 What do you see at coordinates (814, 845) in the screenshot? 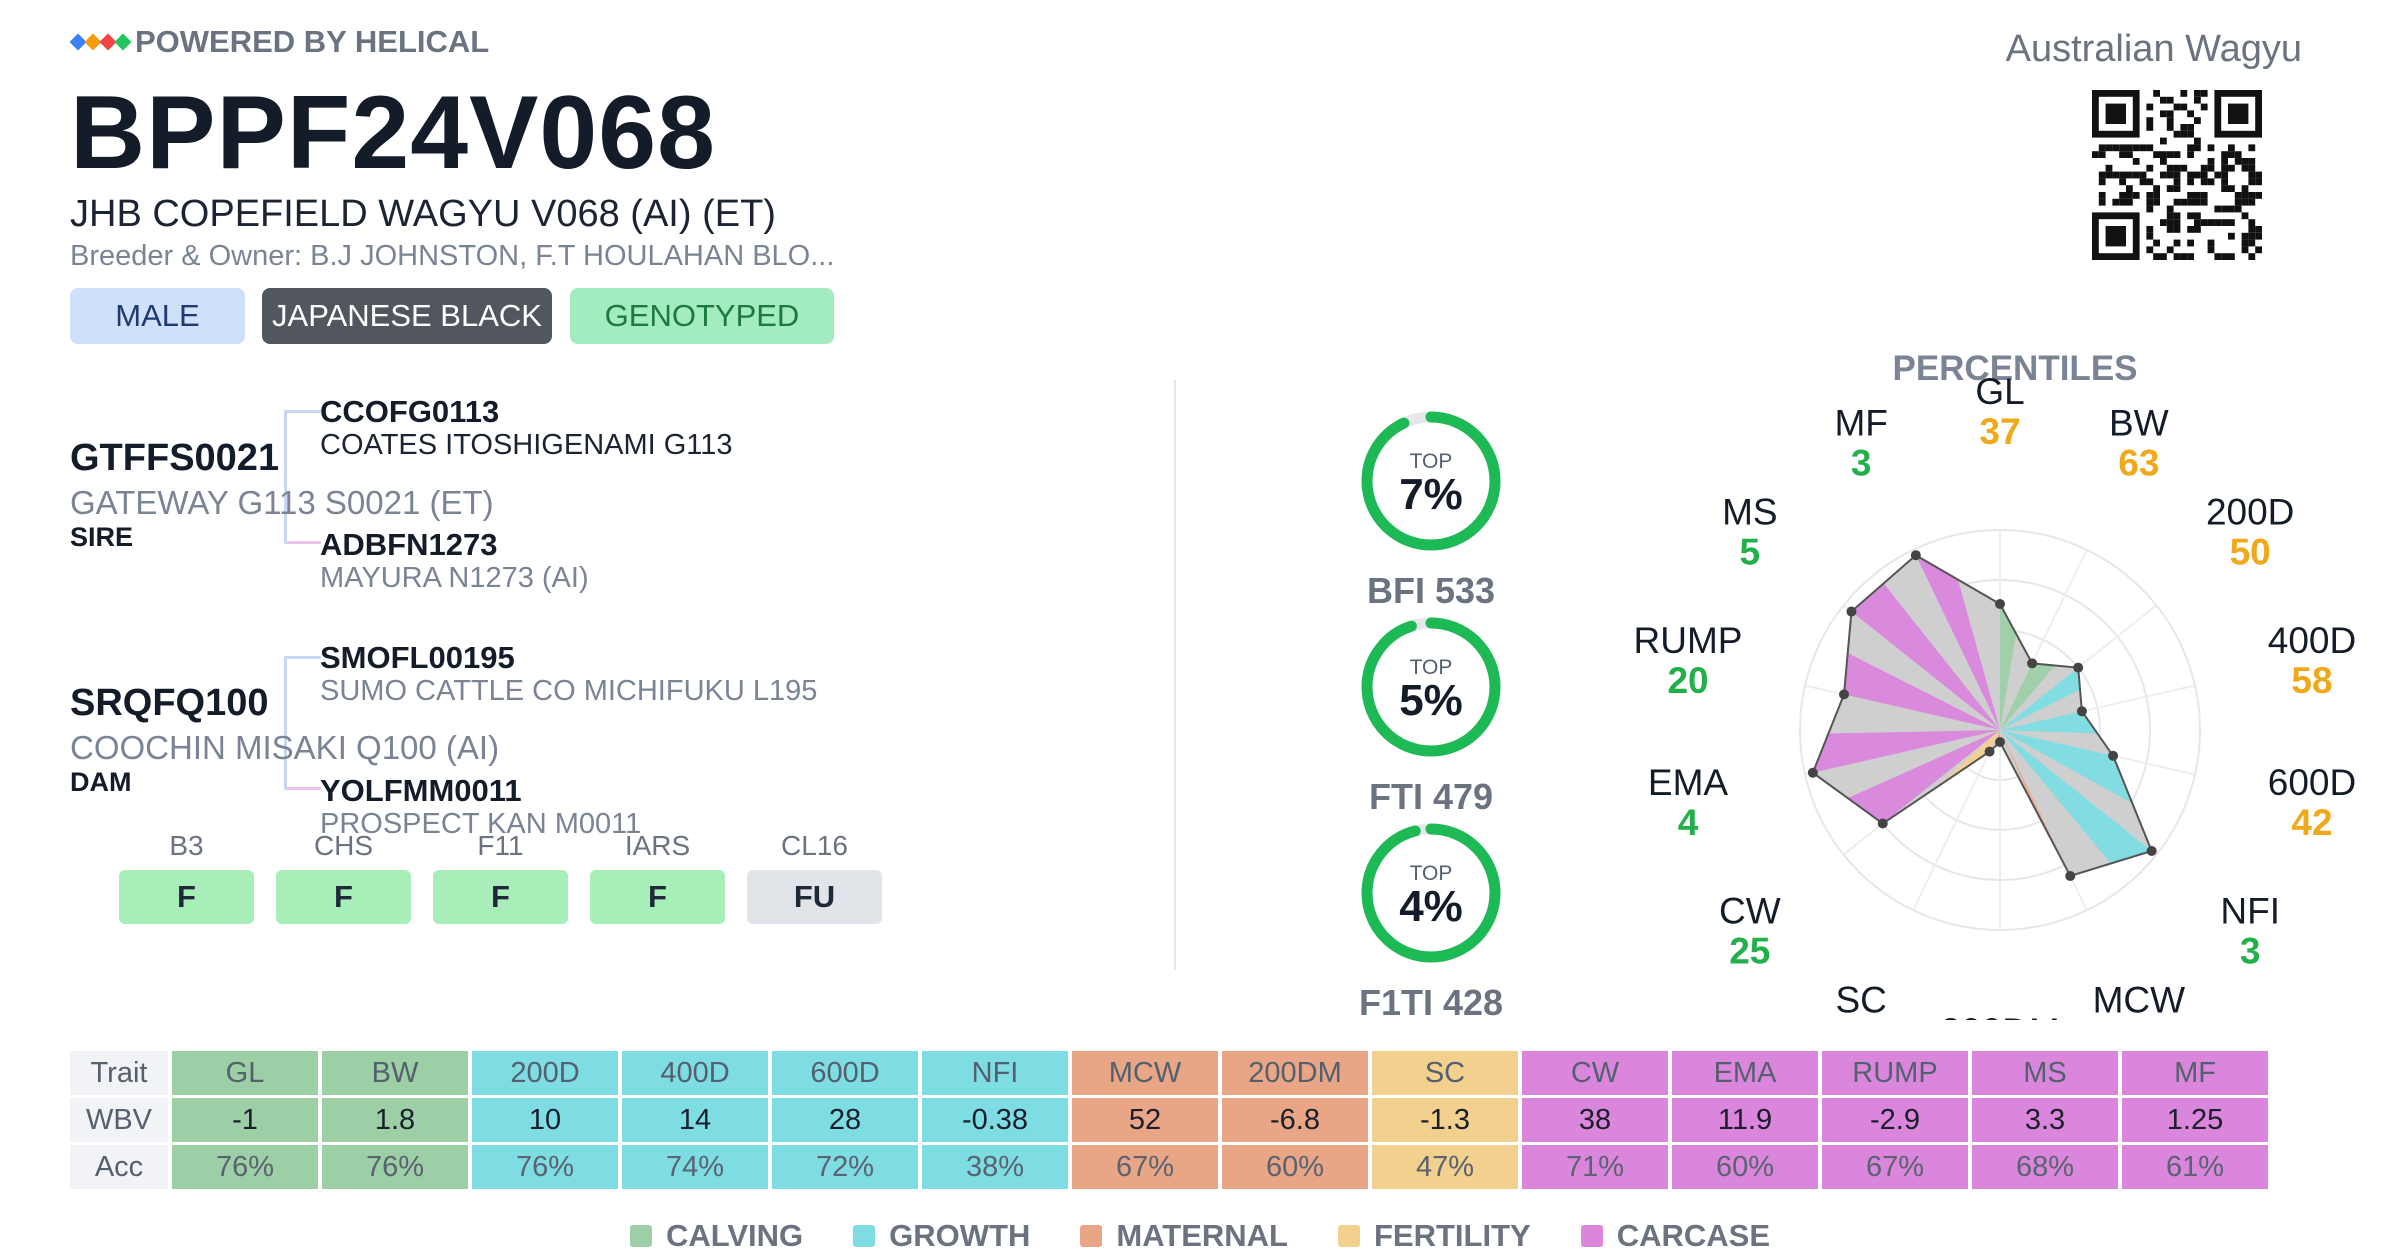
I see `condition-label: CL16` at bounding box center [814, 845].